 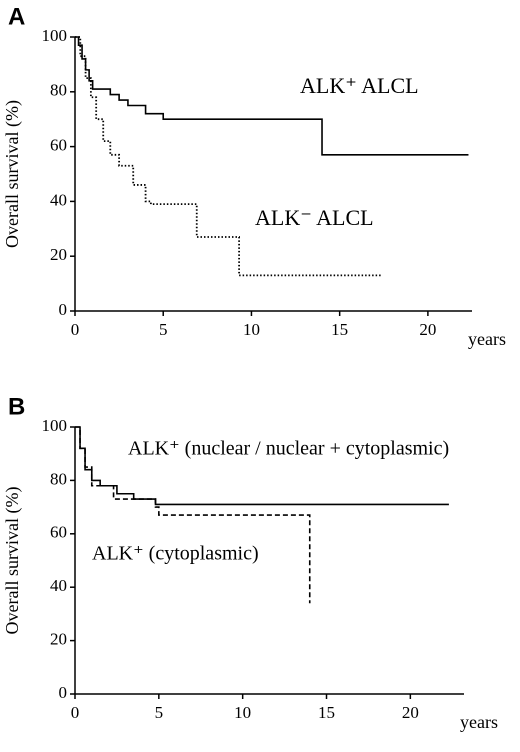 I want to click on panel-label: A, so click(x=16, y=16).